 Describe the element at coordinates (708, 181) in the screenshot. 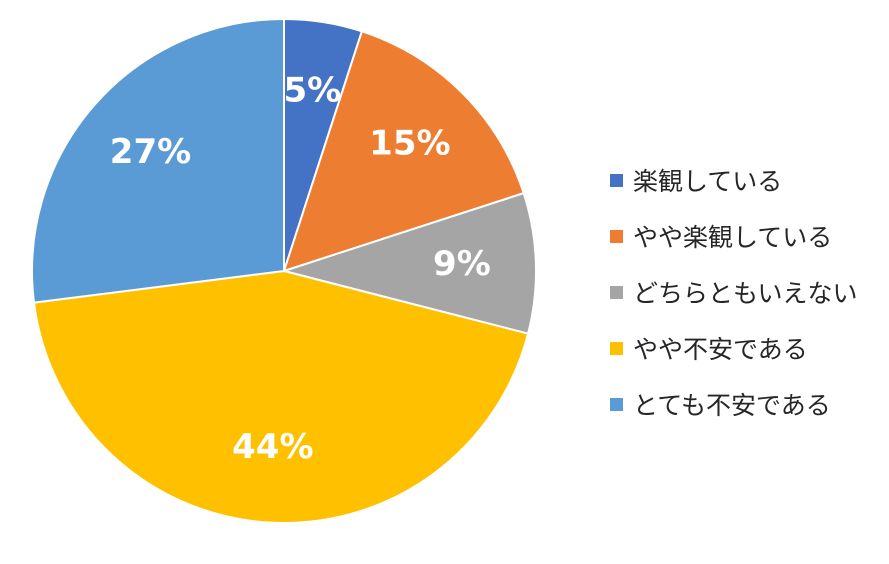

I see `legend-label: 楽観している` at that location.